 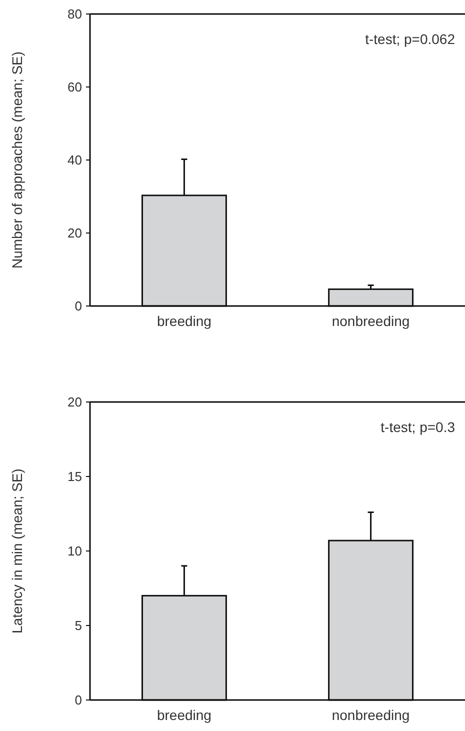 What do you see at coordinates (410, 39) in the screenshot?
I see `annotation: t-test; p=0.062` at bounding box center [410, 39].